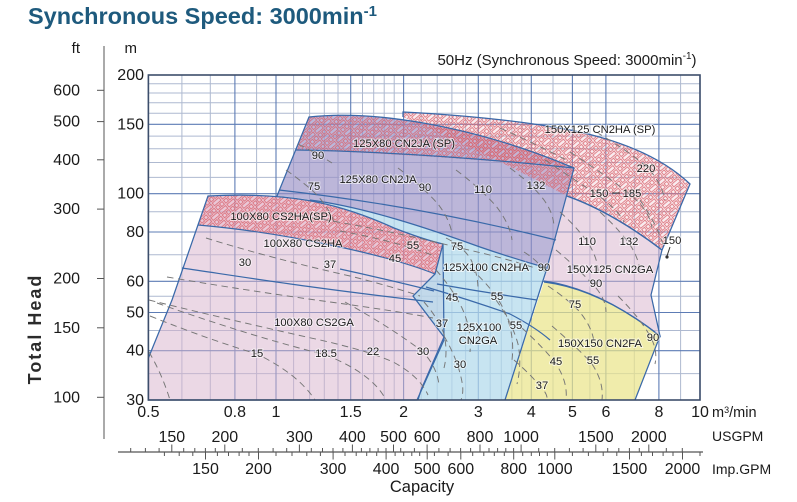 Image resolution: width=797 pixels, height=502 pixels. Describe the element at coordinates (76, 48) in the screenshot. I see `svg-text: ft` at that location.